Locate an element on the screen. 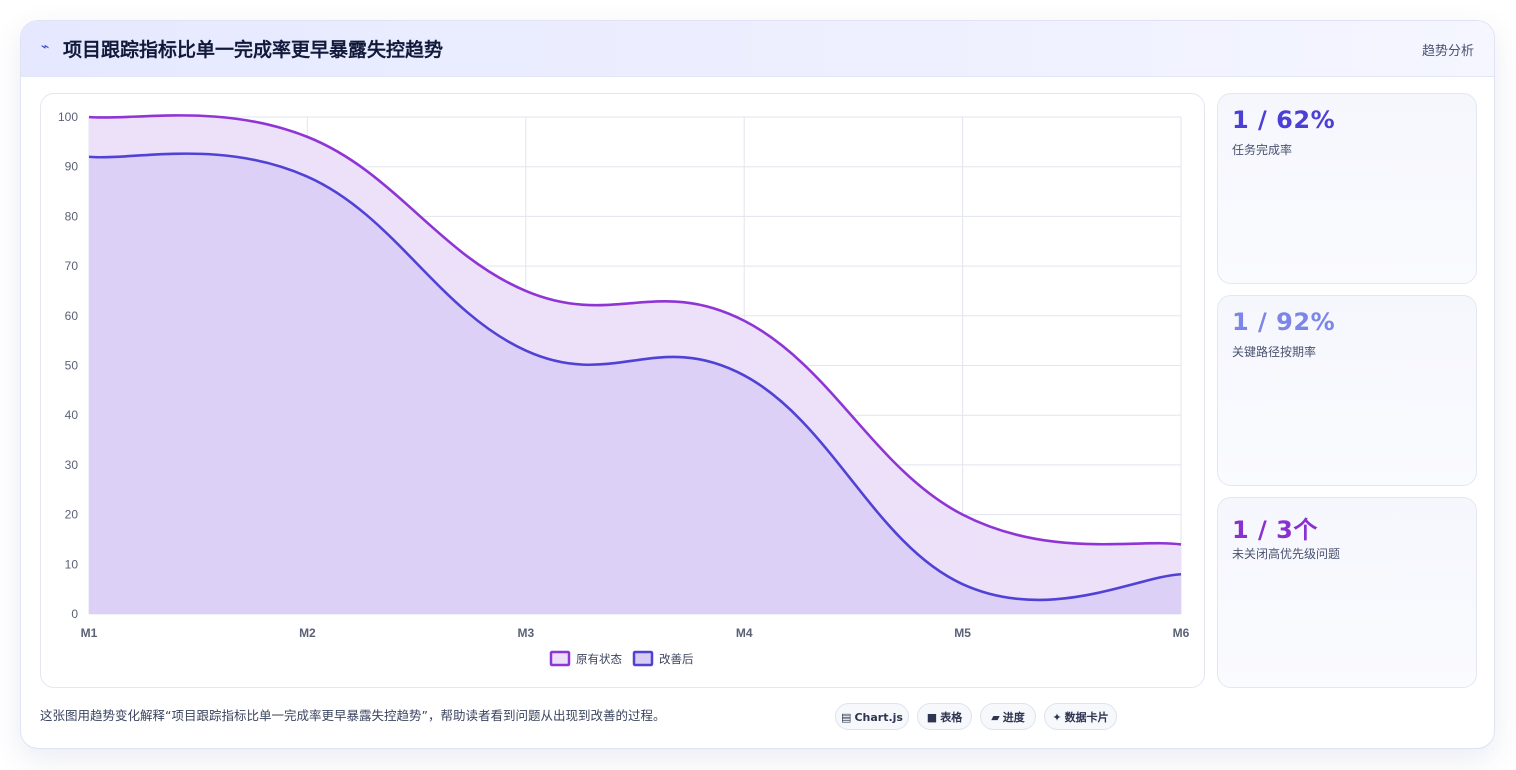 This screenshot has height=770, width=1516. chip-table: ■ 表格 is located at coordinates (944, 716).